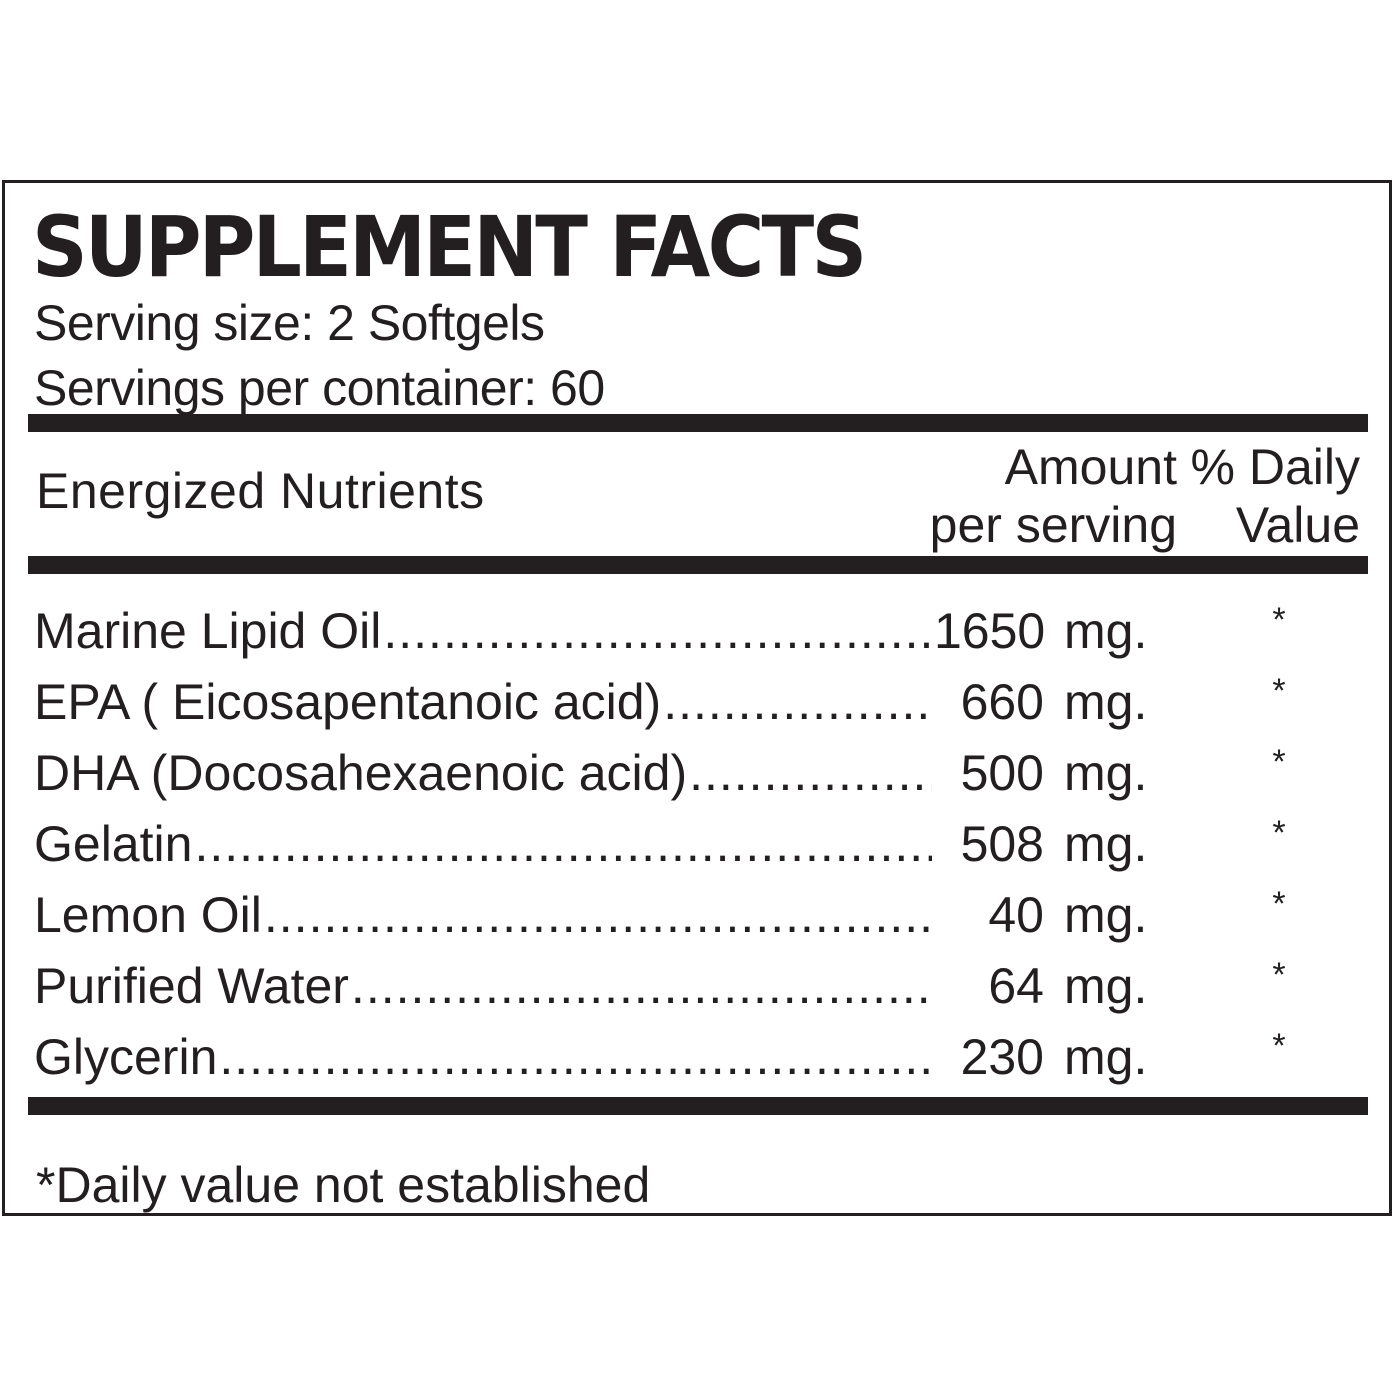 This screenshot has width=1400, height=1400. Describe the element at coordinates (319, 388) in the screenshot. I see `servings-per-container: Servings per container: 60` at that location.